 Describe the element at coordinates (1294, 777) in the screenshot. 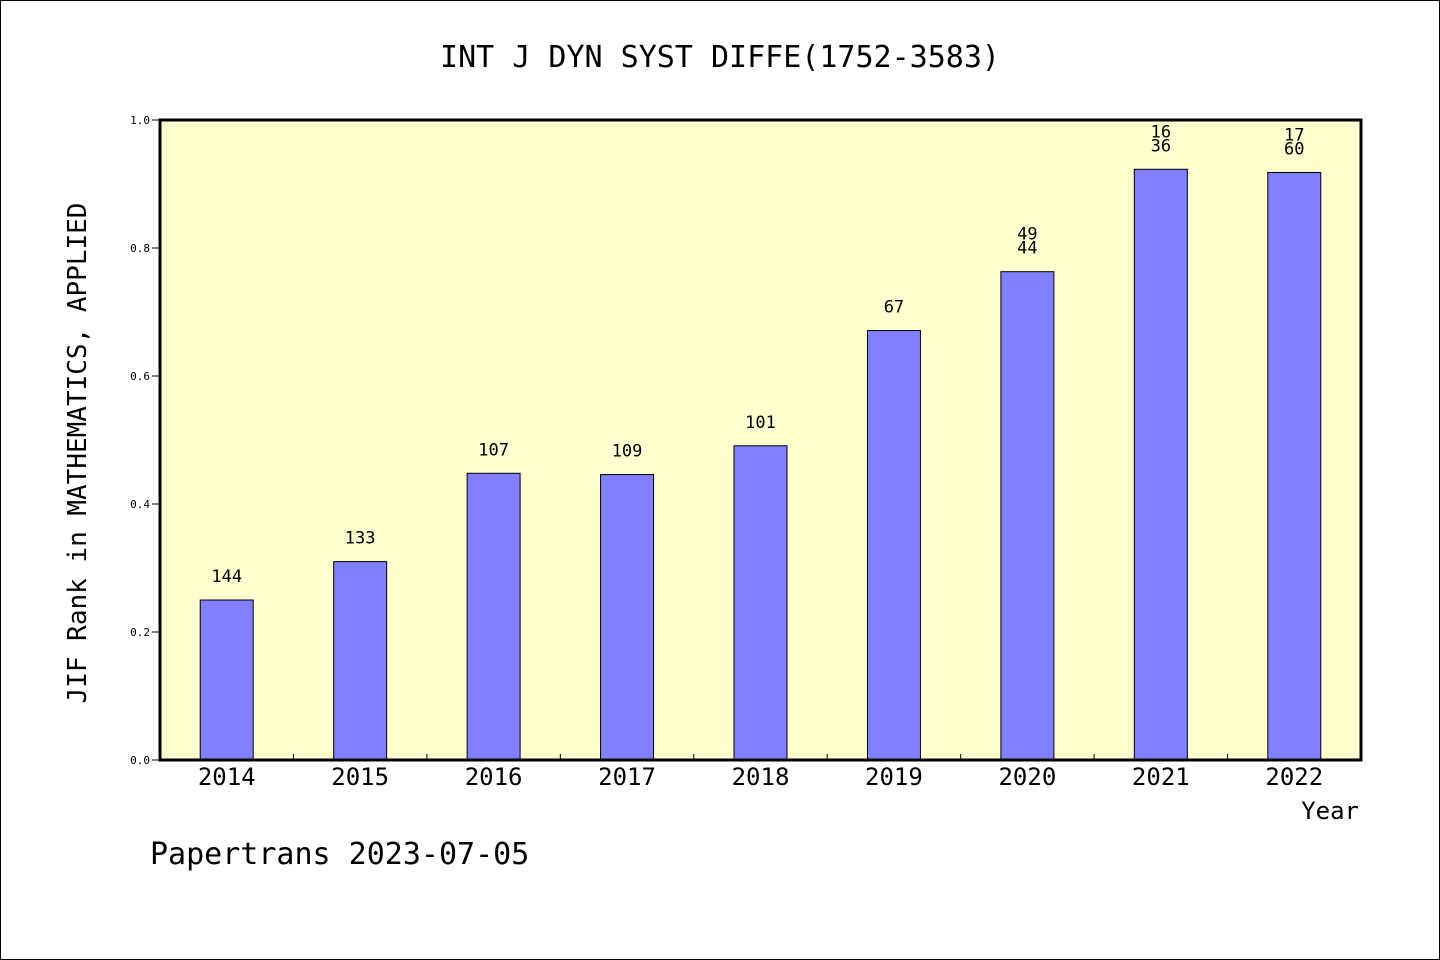

I see `x-tick-label: 2022` at that location.